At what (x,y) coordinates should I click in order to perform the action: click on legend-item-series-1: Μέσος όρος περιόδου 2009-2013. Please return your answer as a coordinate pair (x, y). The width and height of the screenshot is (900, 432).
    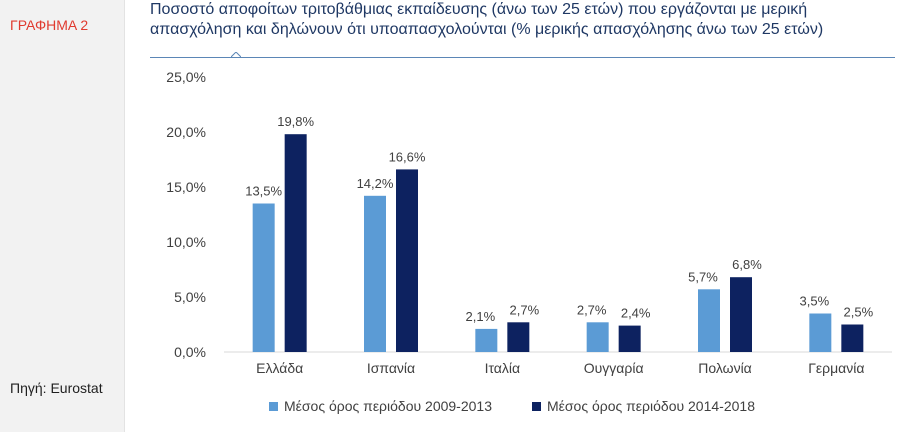
    Looking at the image, I should click on (380, 406).